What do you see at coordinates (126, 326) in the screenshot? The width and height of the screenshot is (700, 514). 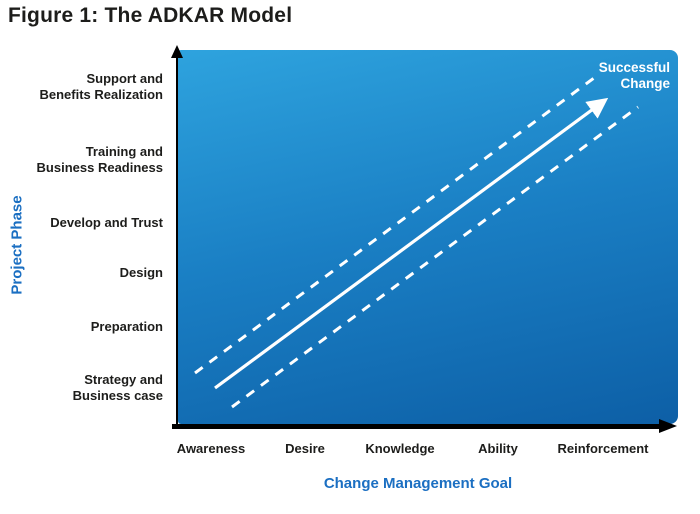 I see `y-tick-preparation: Preparation` at bounding box center [126, 326].